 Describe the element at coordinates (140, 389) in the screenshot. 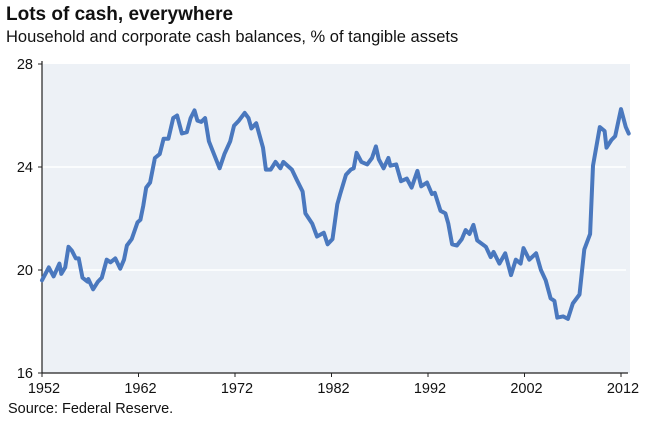

I see `x-tick-label: 1962` at that location.